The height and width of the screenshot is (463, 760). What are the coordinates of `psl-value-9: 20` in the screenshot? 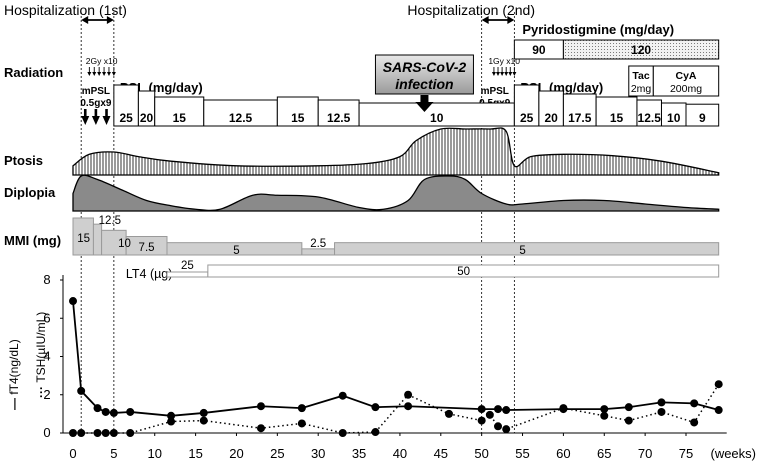 It's located at (551, 118).